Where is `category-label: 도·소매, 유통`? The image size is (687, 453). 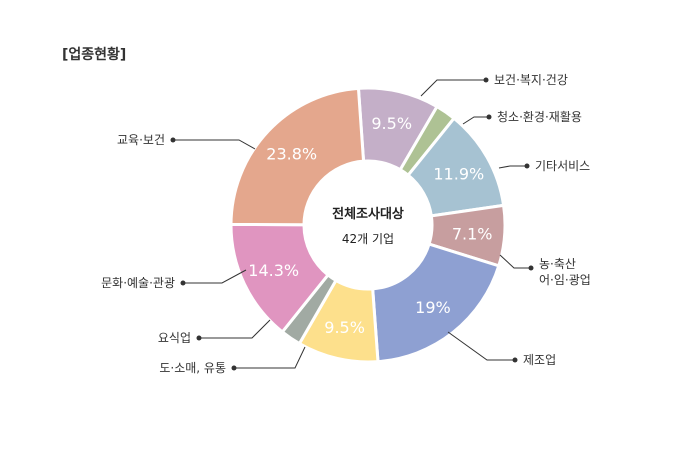
category-label: 도·소매, 유통 is located at coordinates (192, 368).